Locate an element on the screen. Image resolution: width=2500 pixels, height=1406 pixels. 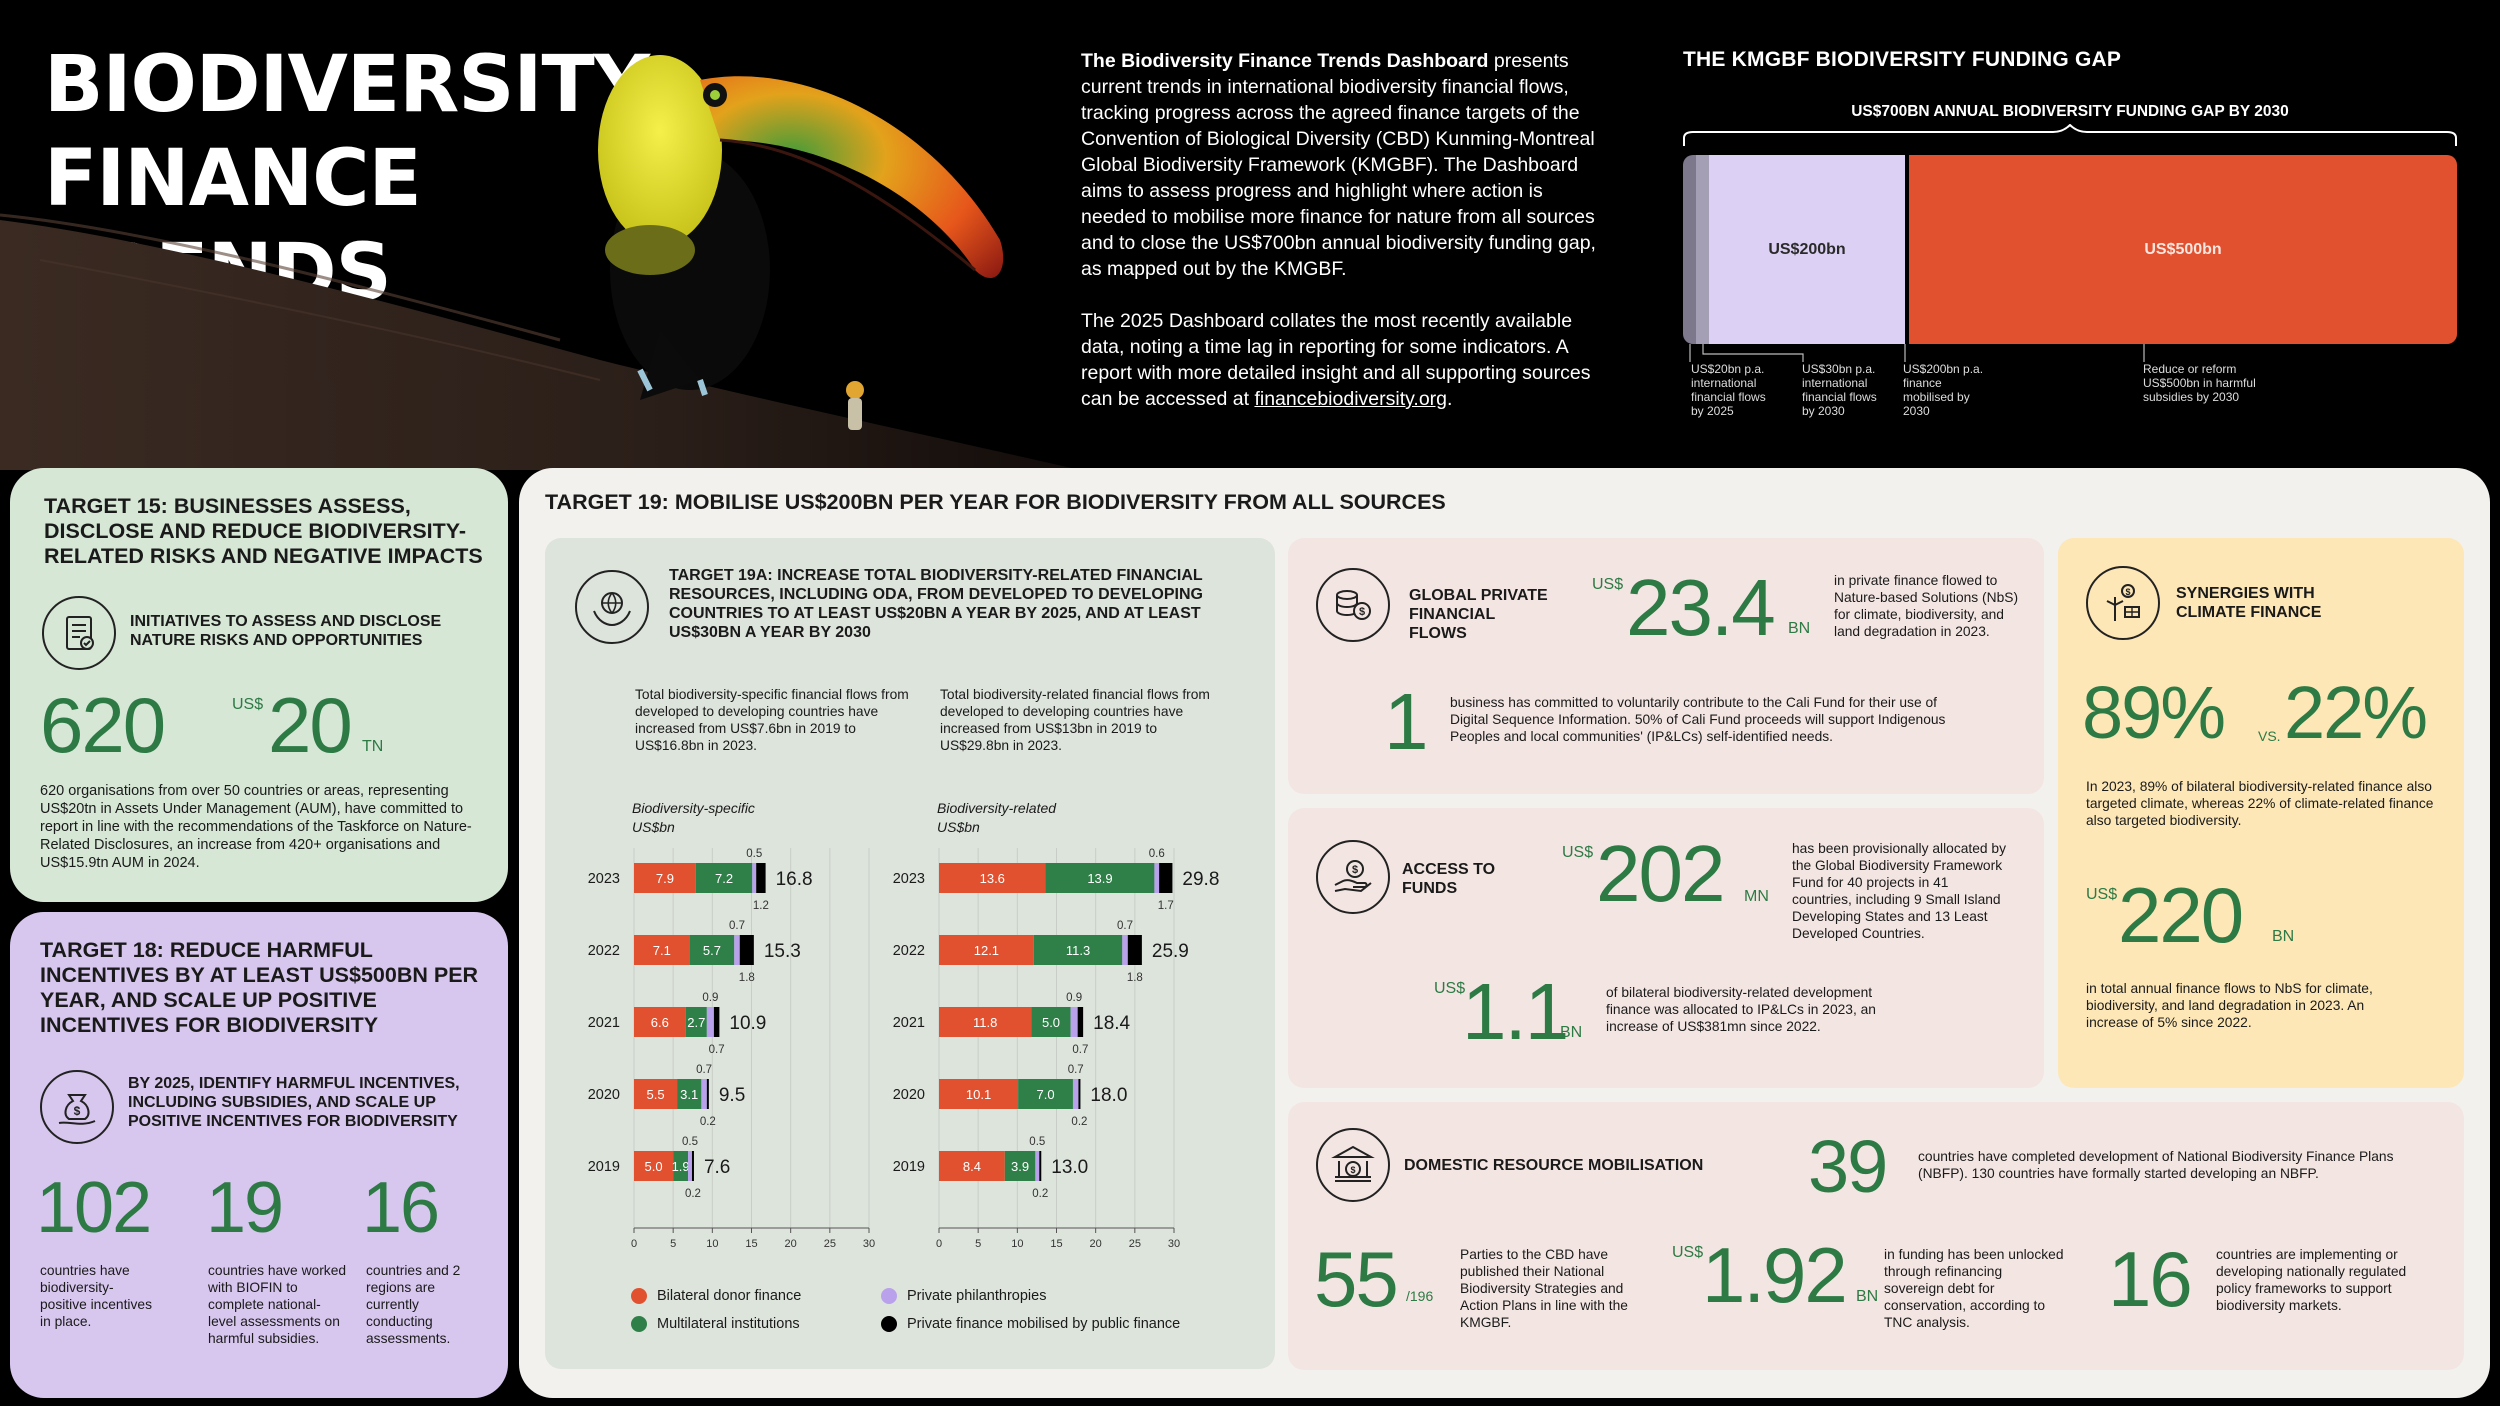
segment-label: 11.8 is located at coordinates (985, 1022).